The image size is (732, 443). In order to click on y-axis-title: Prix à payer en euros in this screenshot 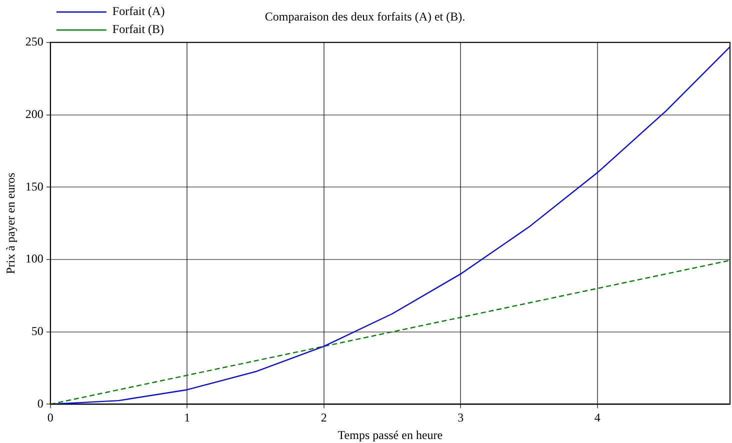, I will do `click(10, 223)`.